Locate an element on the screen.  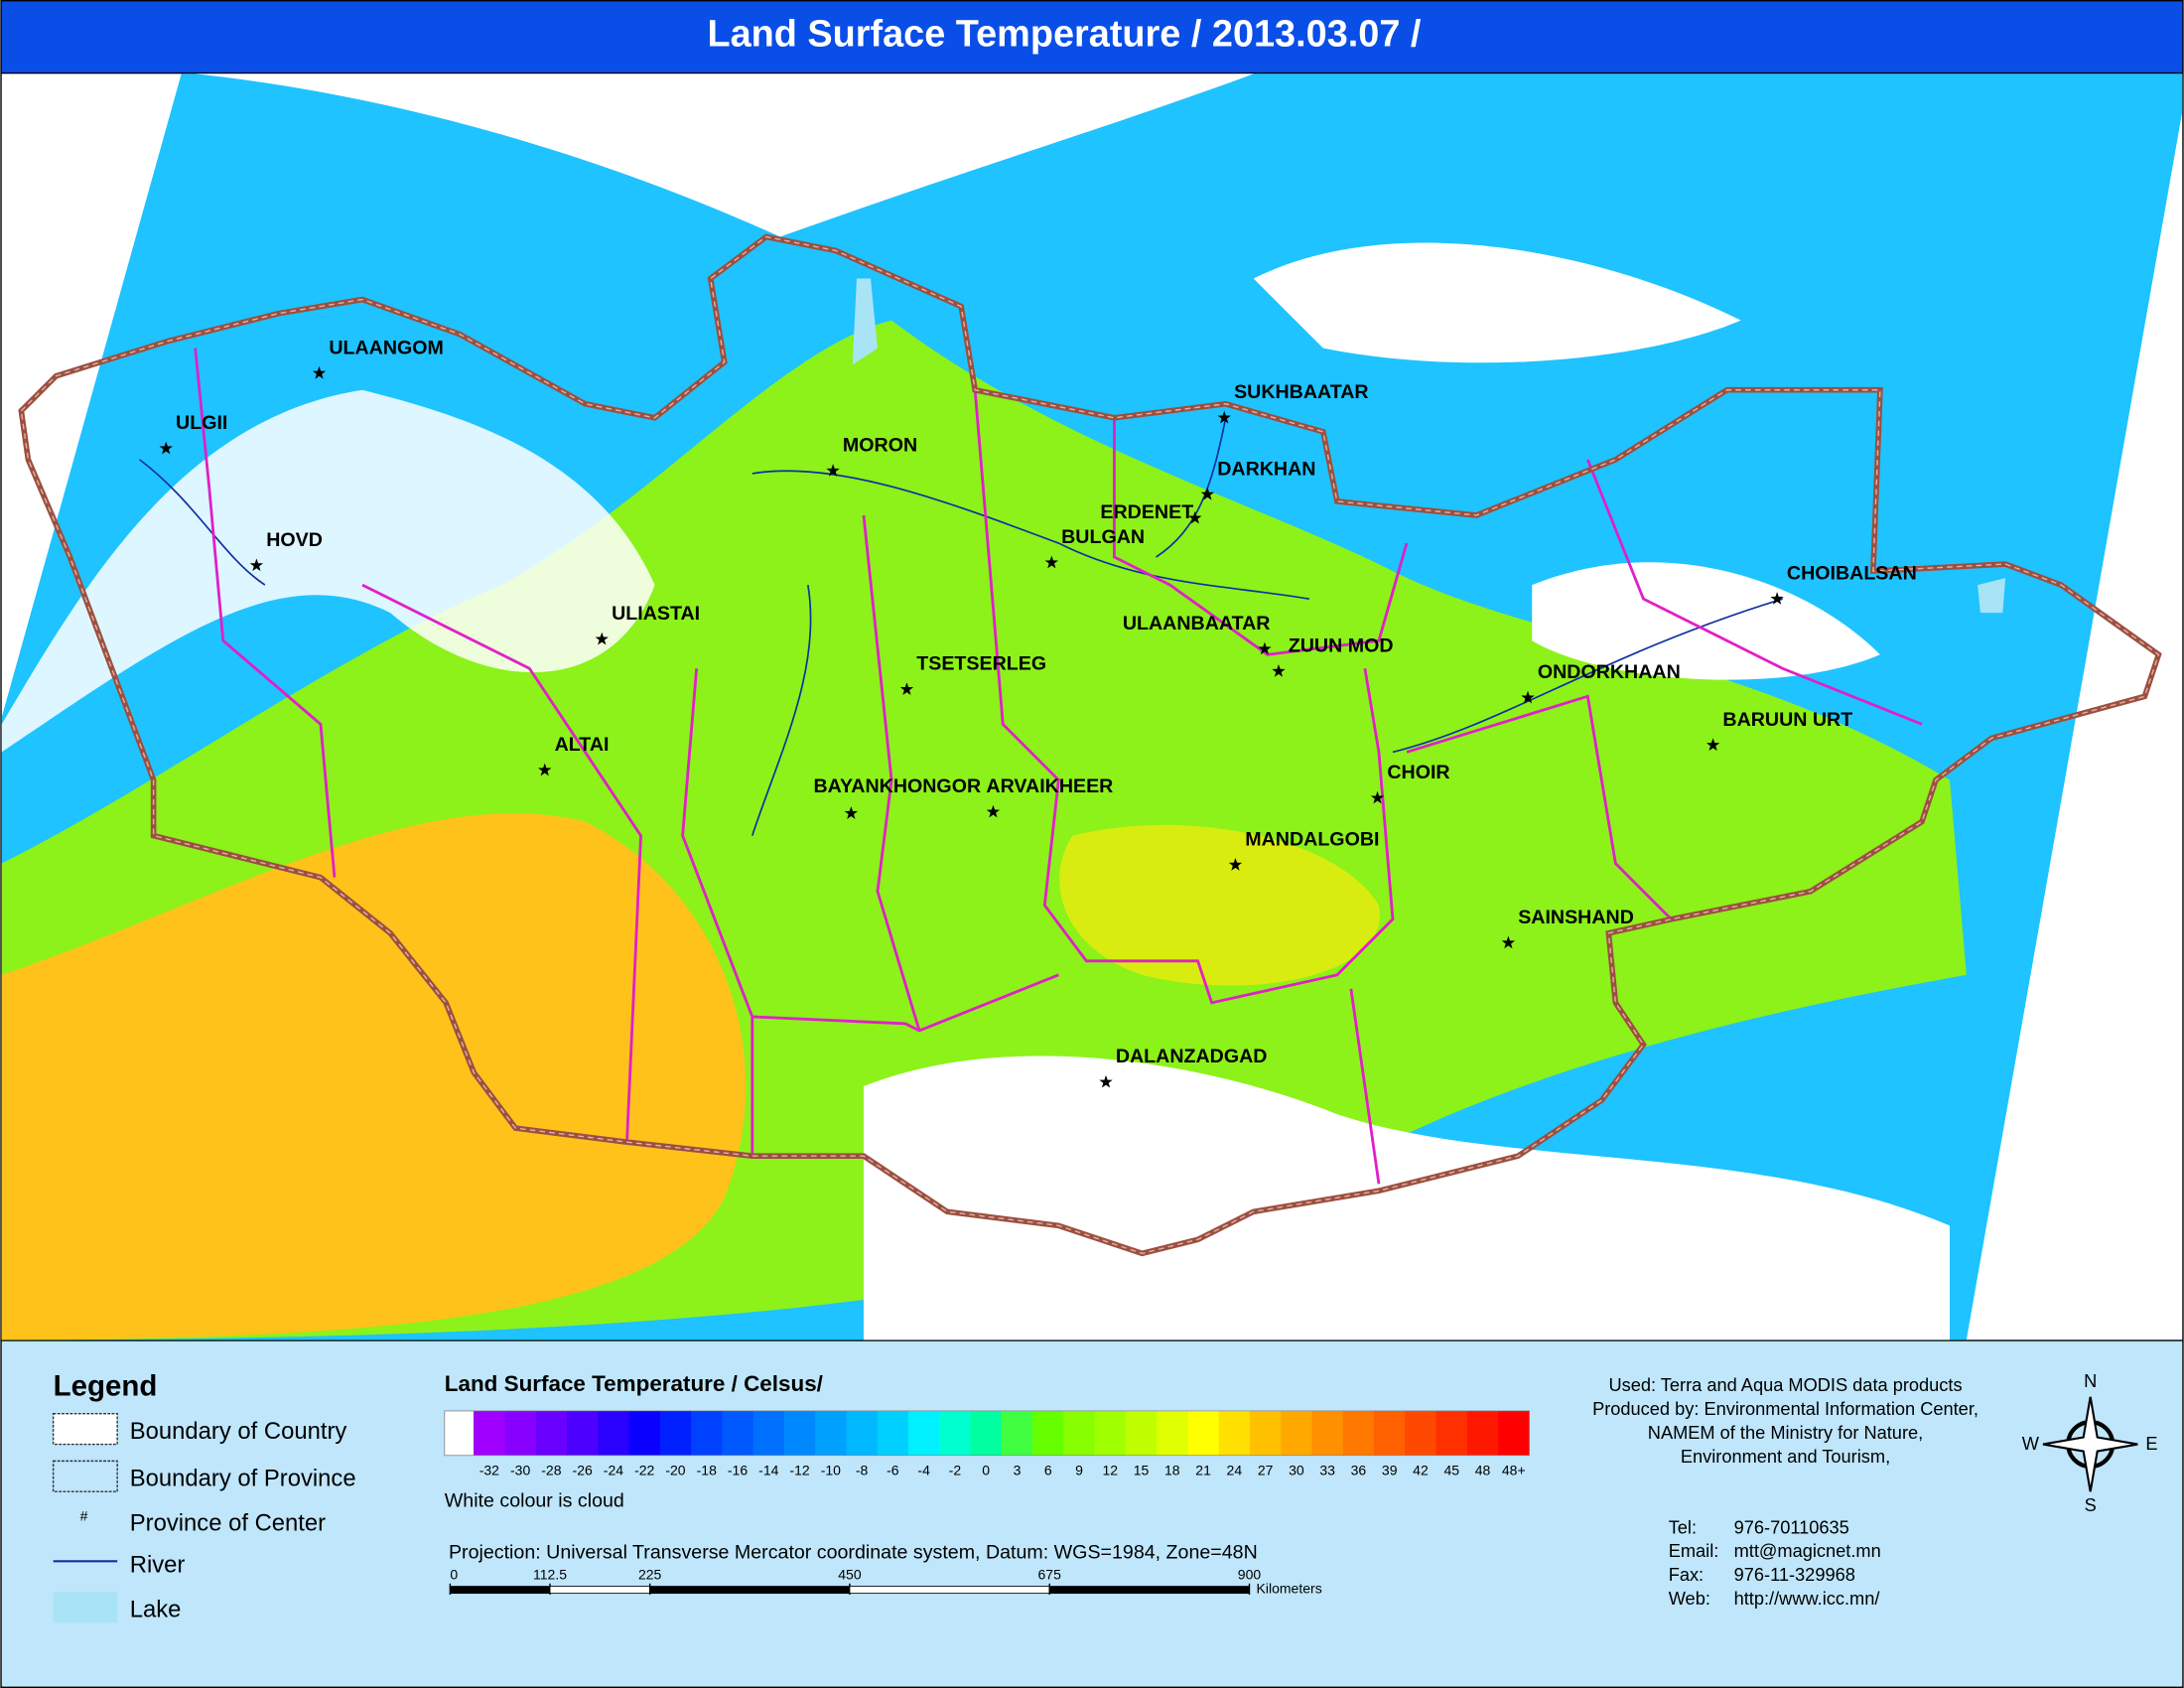
colorbar-label: -4 is located at coordinates (923, 1469).